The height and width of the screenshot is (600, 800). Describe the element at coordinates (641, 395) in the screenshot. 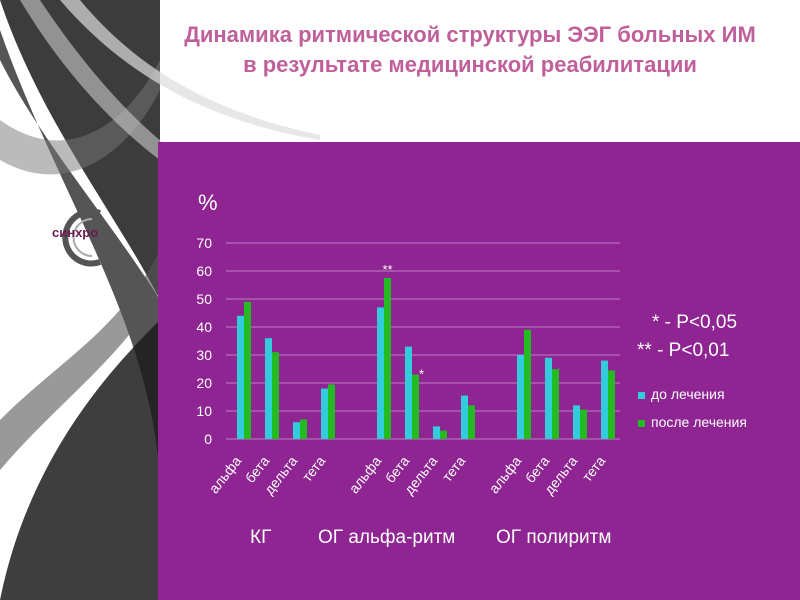

I see `legend-swatch-before` at that location.